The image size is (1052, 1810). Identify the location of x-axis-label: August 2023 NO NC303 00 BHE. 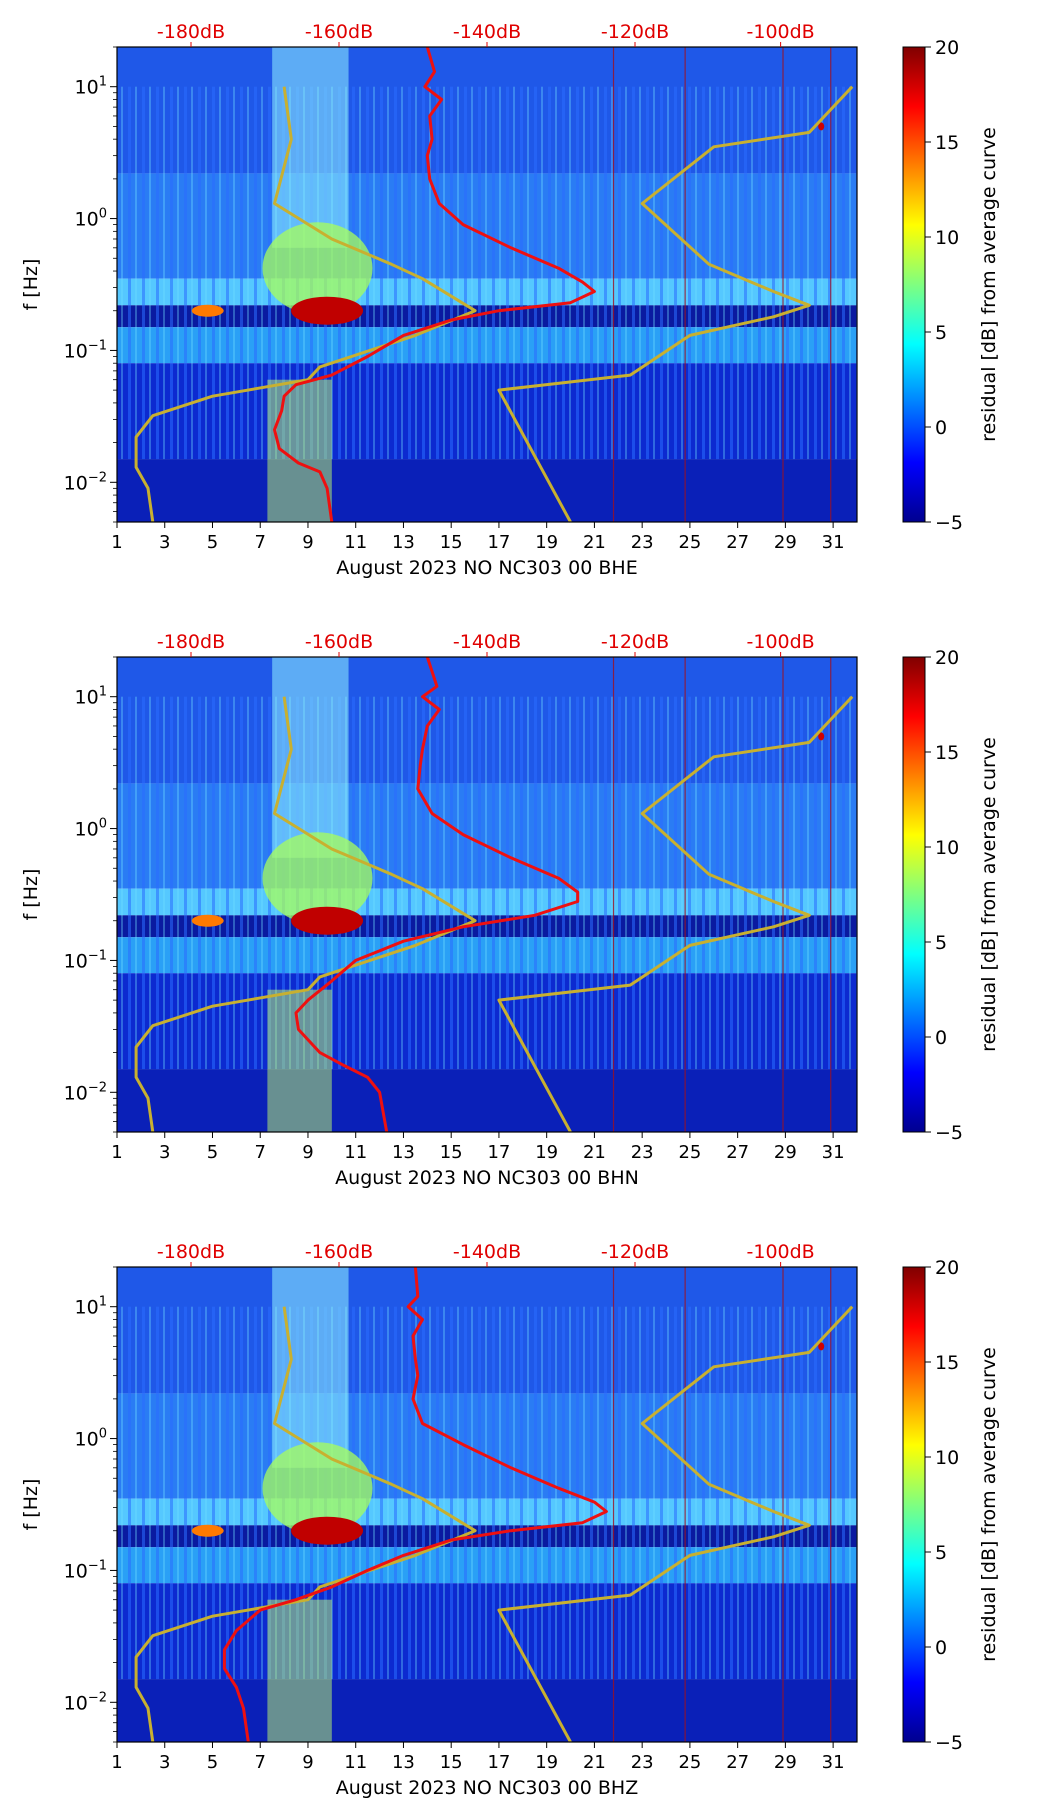
(486, 568).